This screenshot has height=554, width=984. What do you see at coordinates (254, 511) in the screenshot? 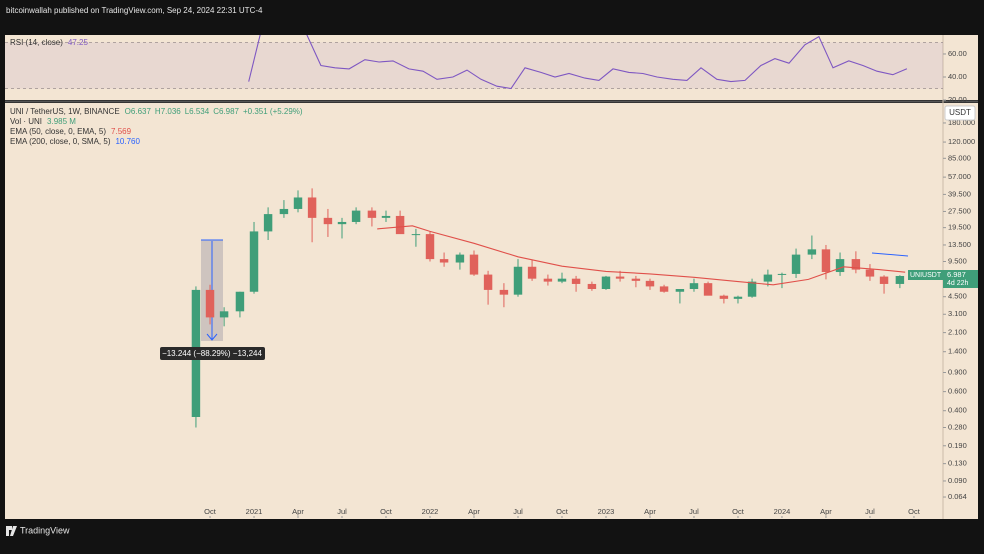
I see `x-tick-label: 2021` at bounding box center [254, 511].